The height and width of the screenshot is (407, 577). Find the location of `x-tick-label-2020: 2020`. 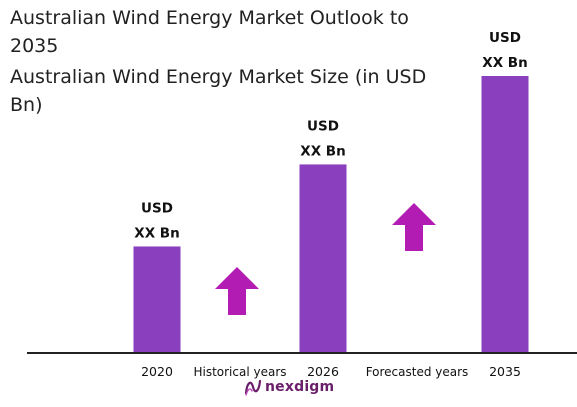

x-tick-label-2020: 2020 is located at coordinates (157, 371).